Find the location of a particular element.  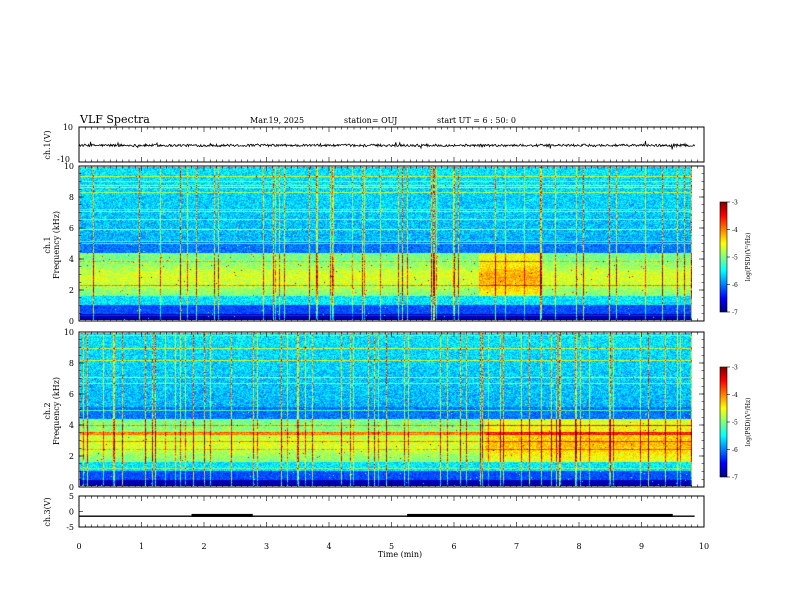

station-label: station= OUJ is located at coordinates (370, 120).